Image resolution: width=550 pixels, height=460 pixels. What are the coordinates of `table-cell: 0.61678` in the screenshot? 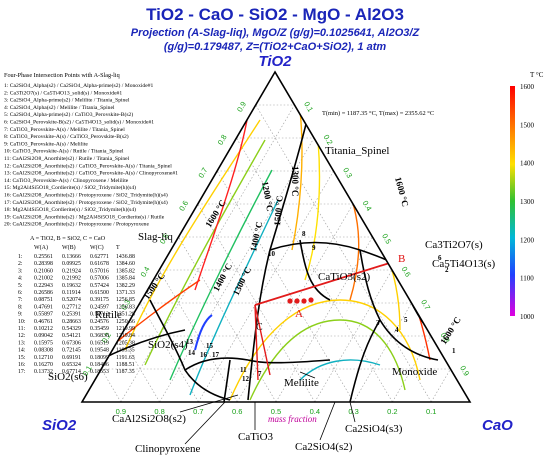 It's located at (99, 264).